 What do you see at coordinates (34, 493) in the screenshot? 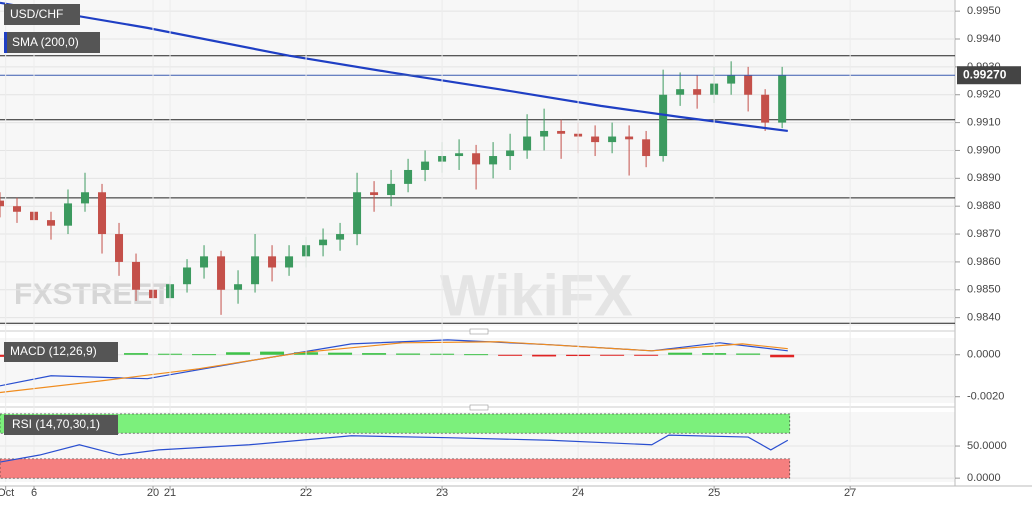
I see `x-tick-label: 6` at bounding box center [34, 493].